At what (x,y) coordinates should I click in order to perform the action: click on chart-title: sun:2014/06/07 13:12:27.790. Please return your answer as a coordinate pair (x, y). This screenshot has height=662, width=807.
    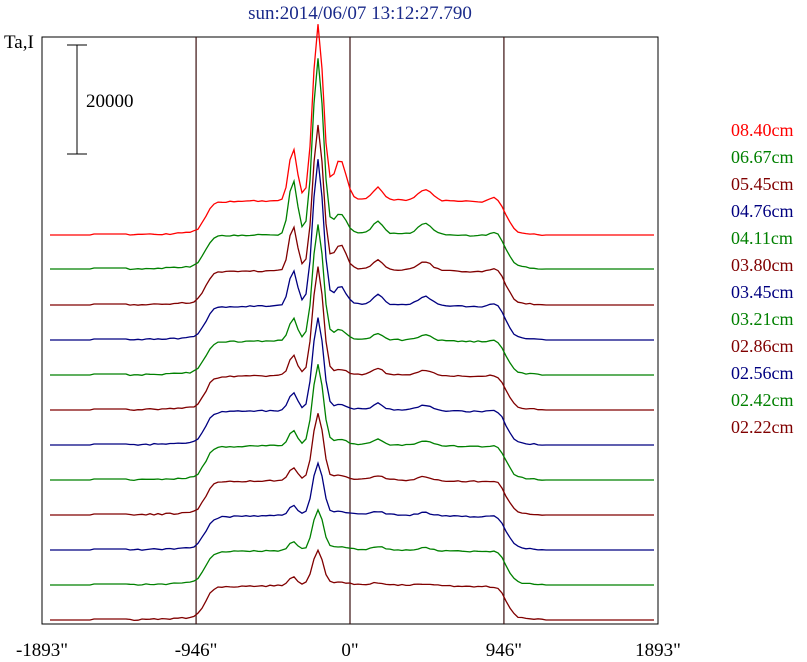
    Looking at the image, I should click on (360, 13).